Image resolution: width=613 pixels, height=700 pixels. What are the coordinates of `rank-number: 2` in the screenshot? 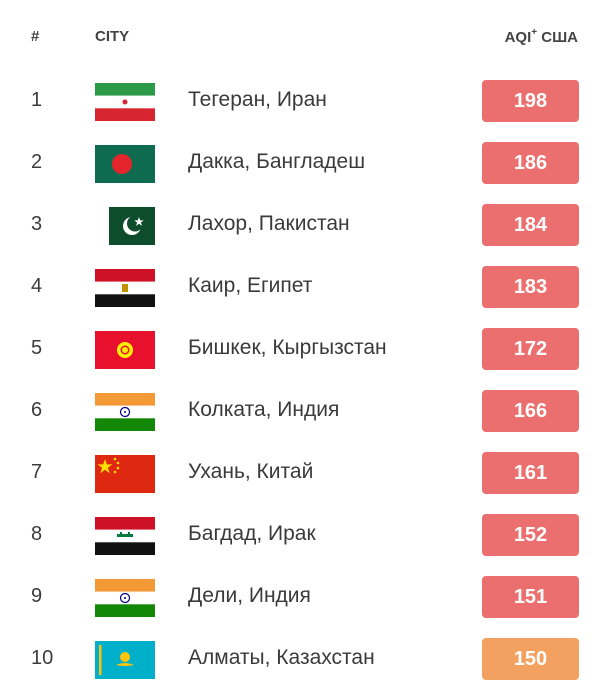 It's located at (37, 162).